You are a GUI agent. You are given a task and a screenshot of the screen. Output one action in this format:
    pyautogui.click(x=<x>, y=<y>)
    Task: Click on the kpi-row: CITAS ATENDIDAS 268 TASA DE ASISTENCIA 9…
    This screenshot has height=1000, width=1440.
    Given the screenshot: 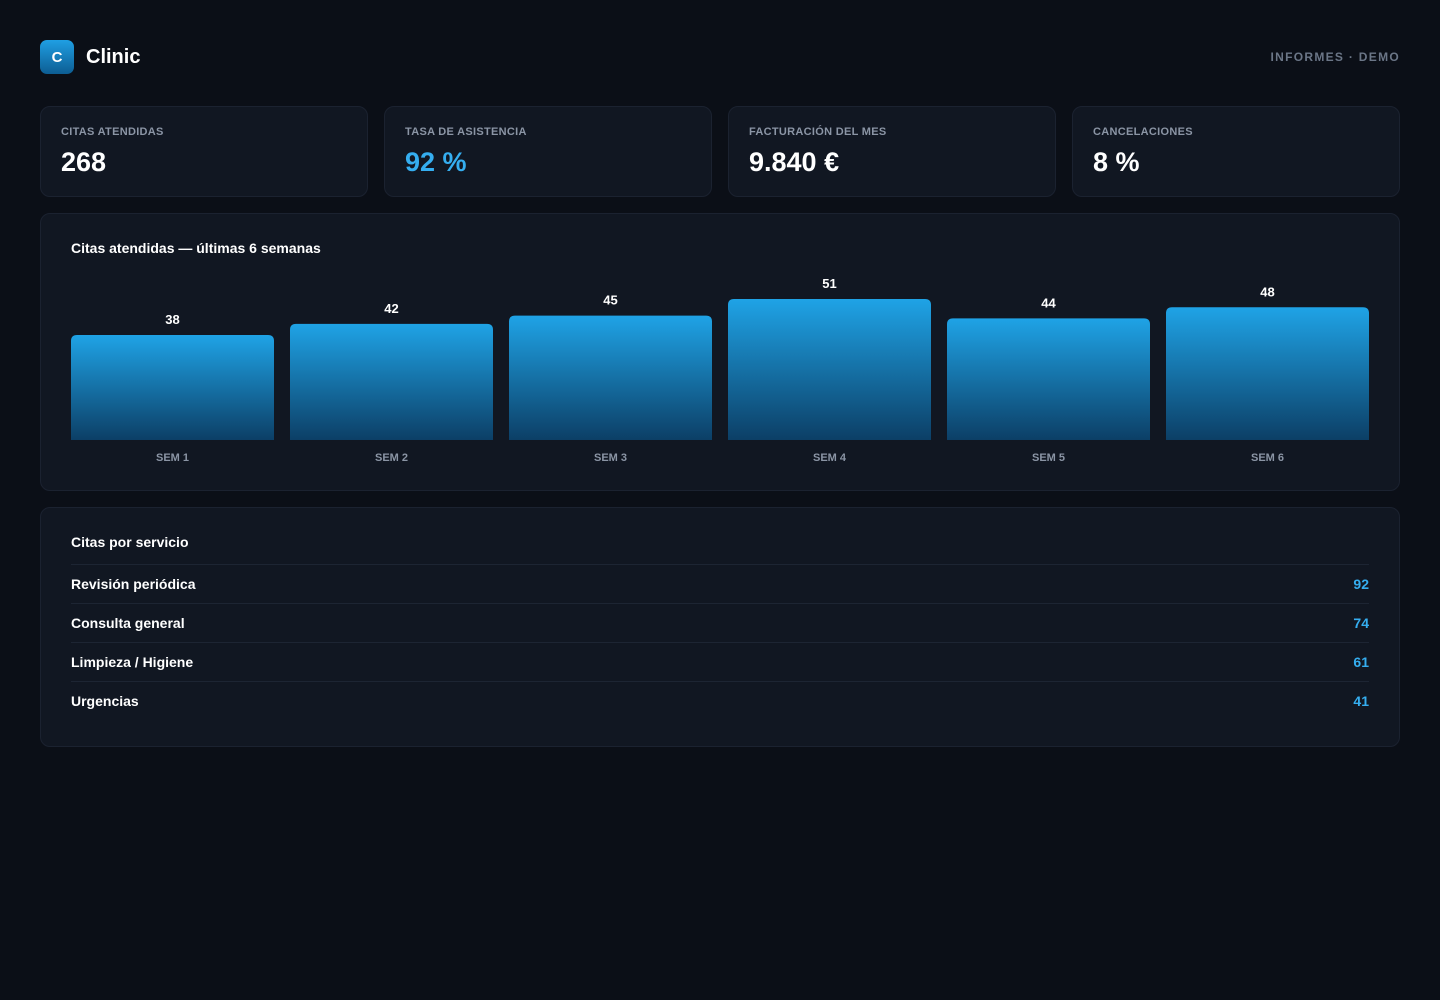 What is the action you would take?
    pyautogui.click(x=720, y=151)
    